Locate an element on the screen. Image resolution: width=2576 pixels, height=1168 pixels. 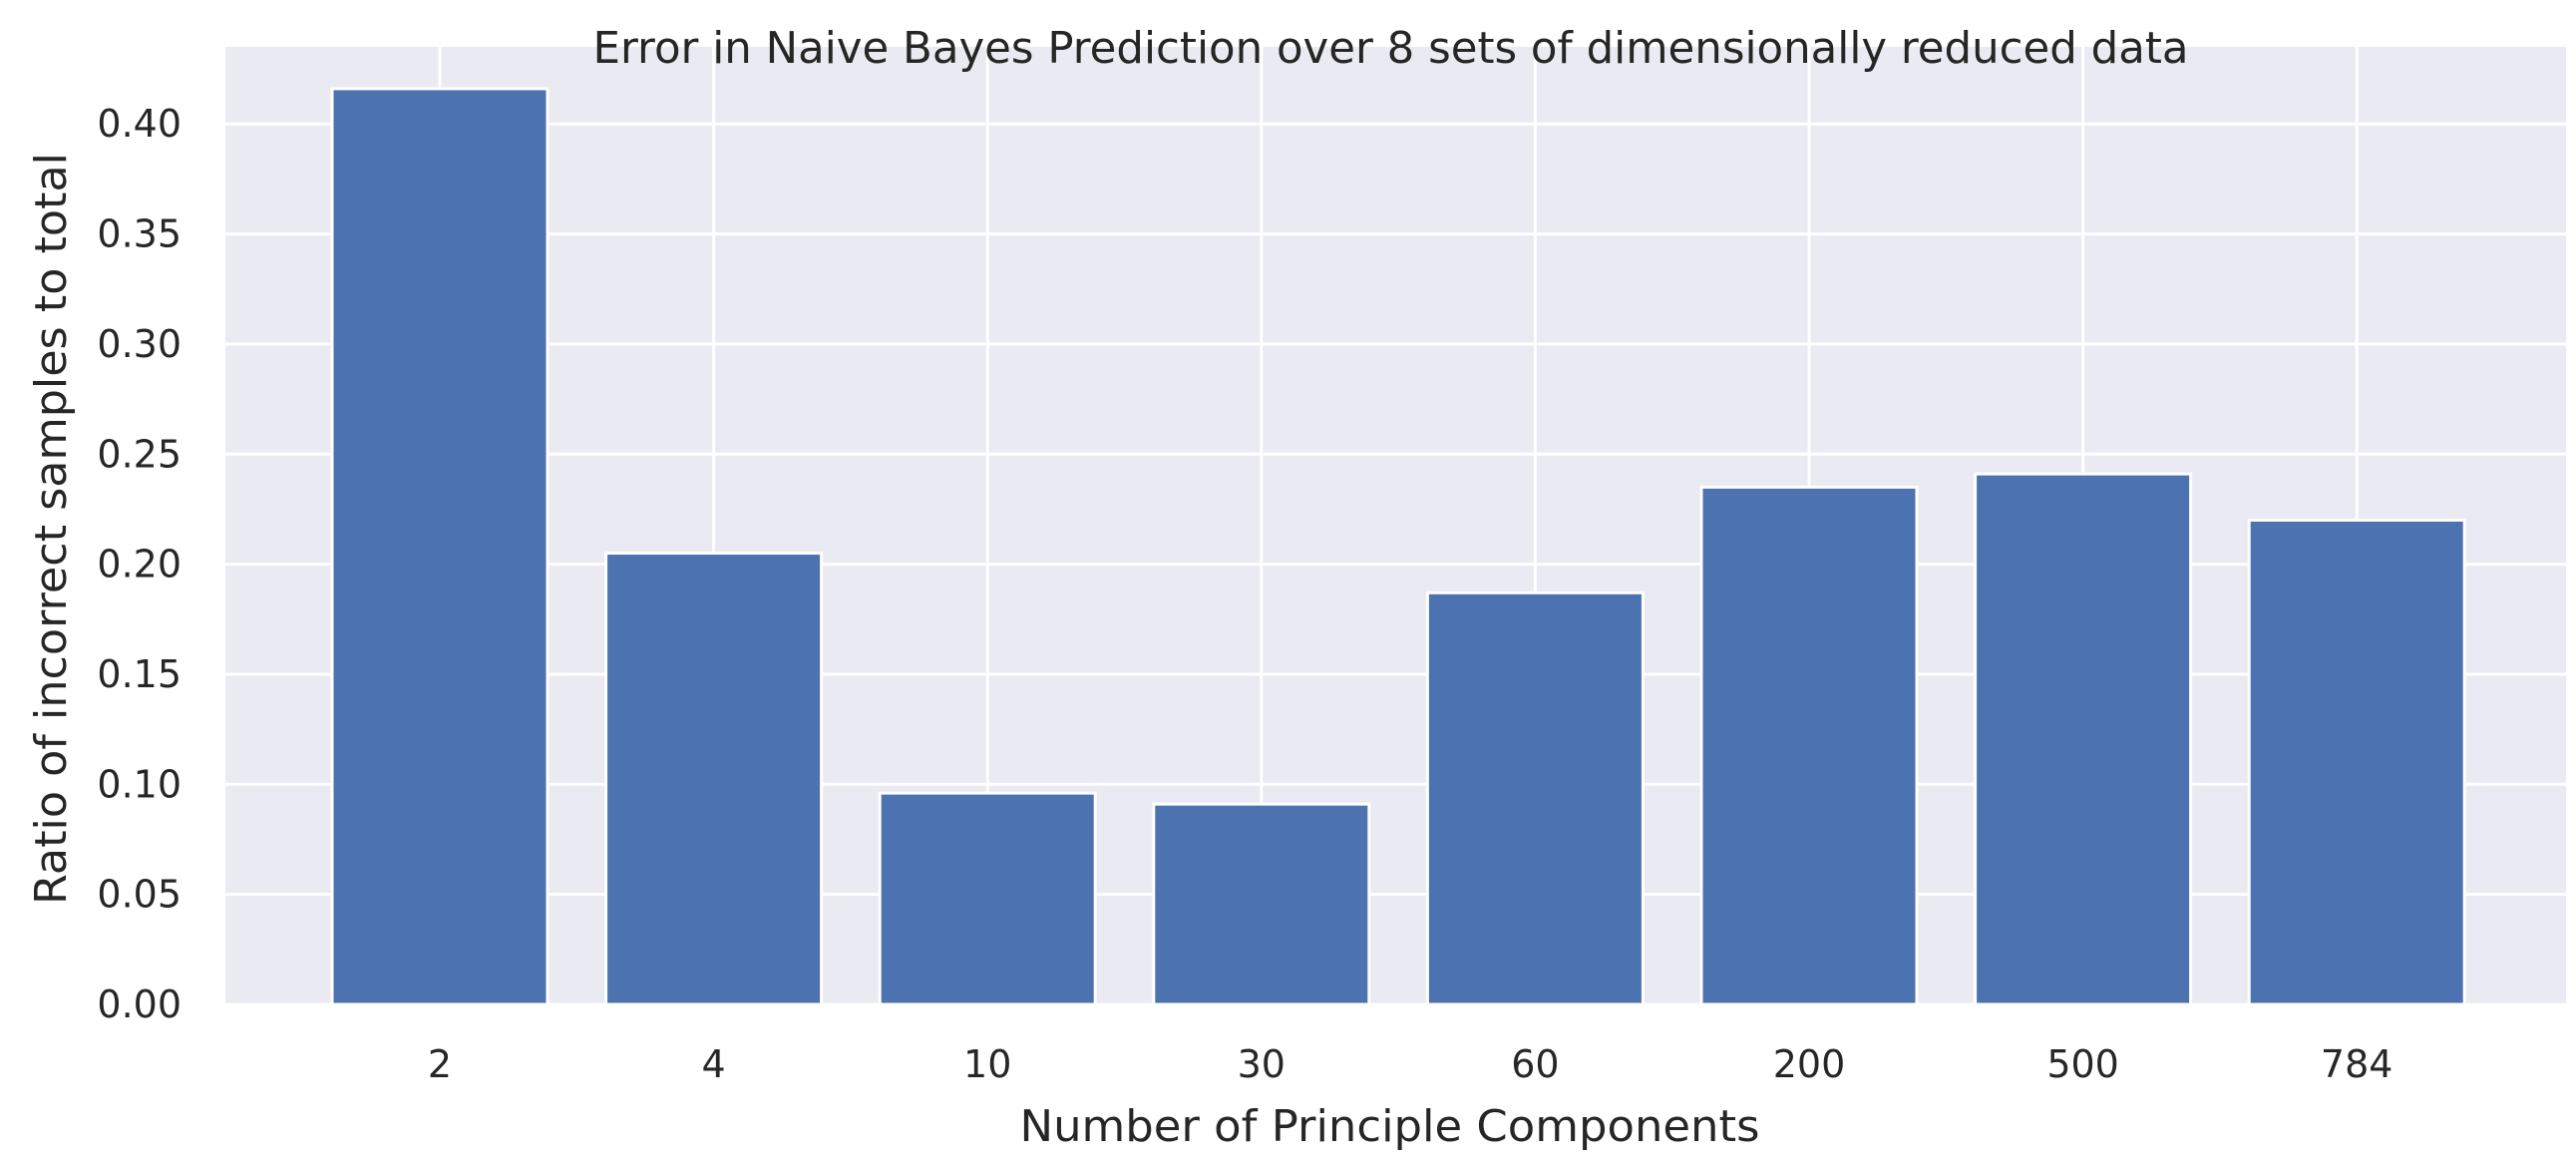
y-tick-label: 0.30 is located at coordinates (139, 344).